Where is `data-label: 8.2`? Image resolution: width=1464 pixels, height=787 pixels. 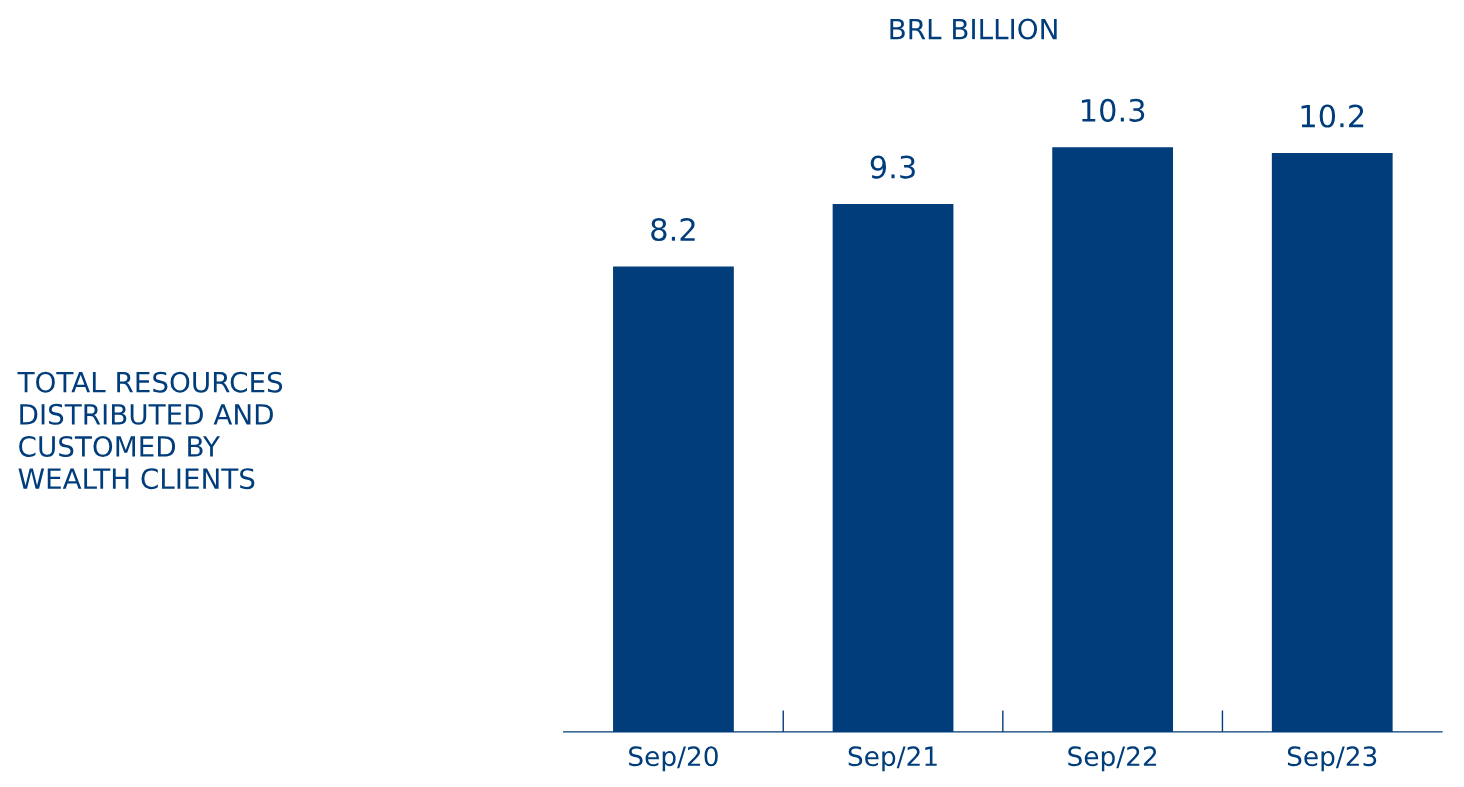 data-label: 8.2 is located at coordinates (673, 230).